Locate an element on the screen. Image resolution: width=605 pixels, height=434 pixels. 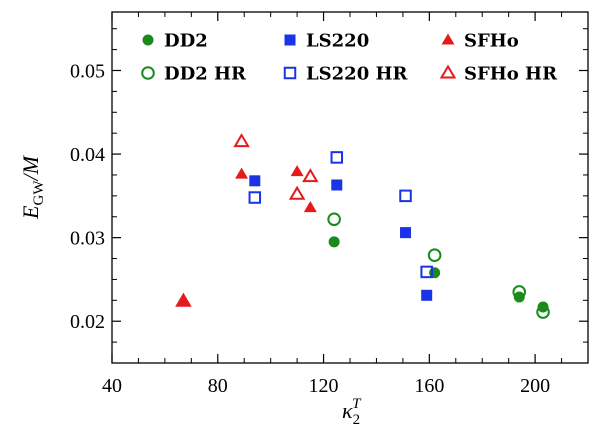
y-axis-label: EGW/M is located at coordinates (32, 187).